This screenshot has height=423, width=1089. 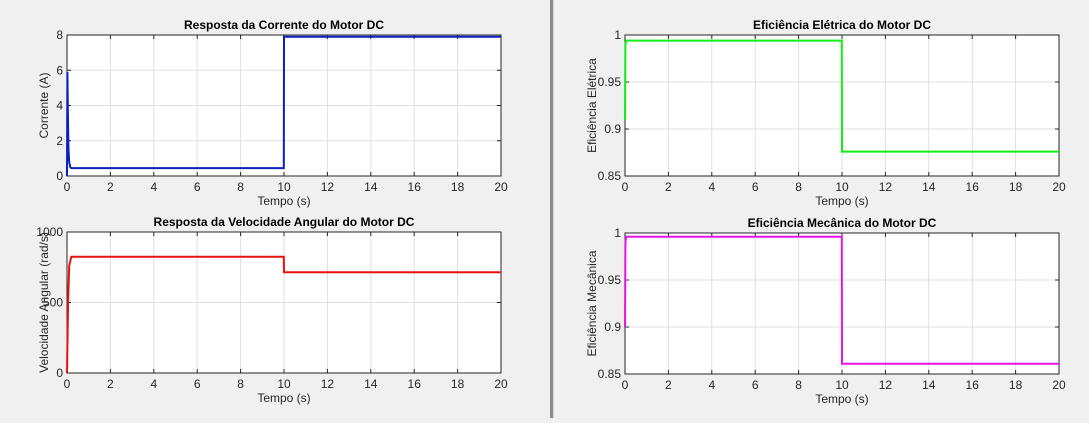 What do you see at coordinates (592, 105) in the screenshot?
I see `y-axis-label: Eficiência Elétrica` at bounding box center [592, 105].